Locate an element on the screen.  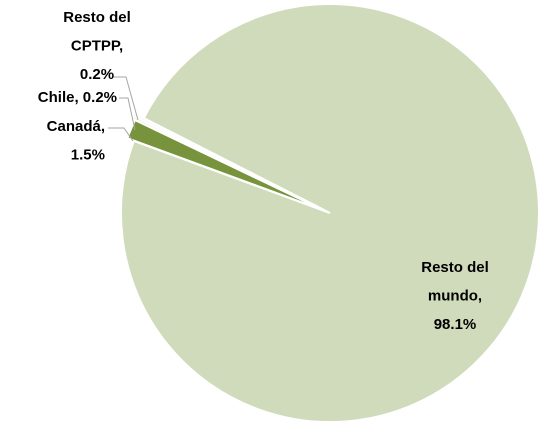
data-label: Chile, 0.2% is located at coordinates (77, 97).